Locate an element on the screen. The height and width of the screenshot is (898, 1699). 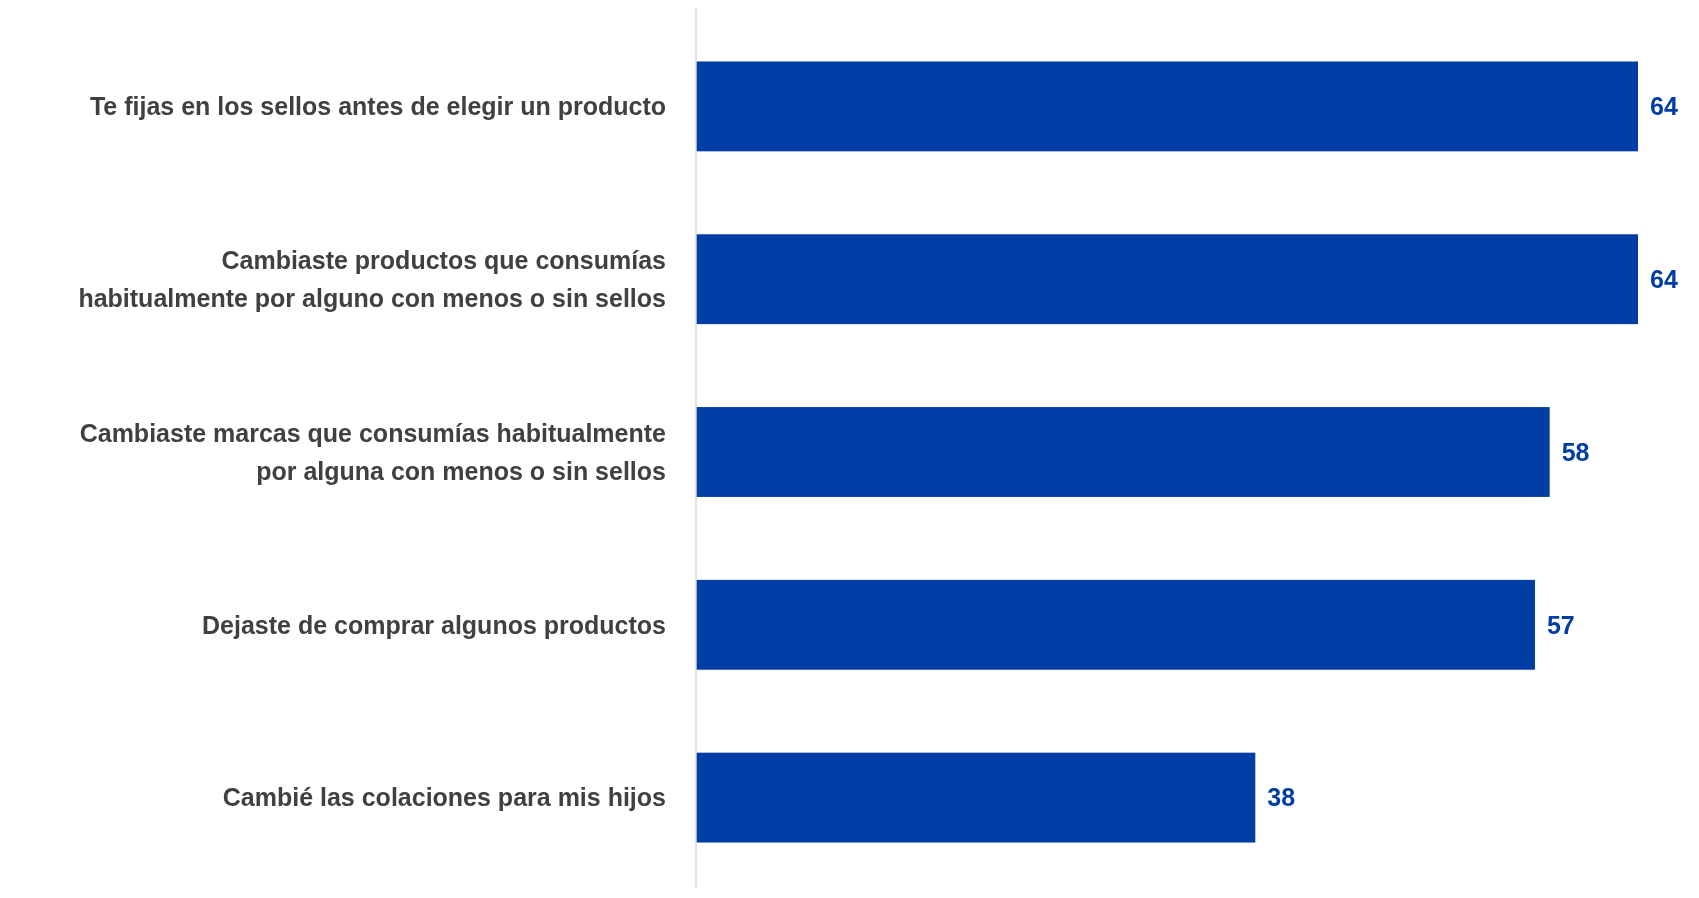
y-tick-label: Cambiaste productos que consumías habitualmente por alguno con menos o sin sellos is located at coordinates (372, 278).